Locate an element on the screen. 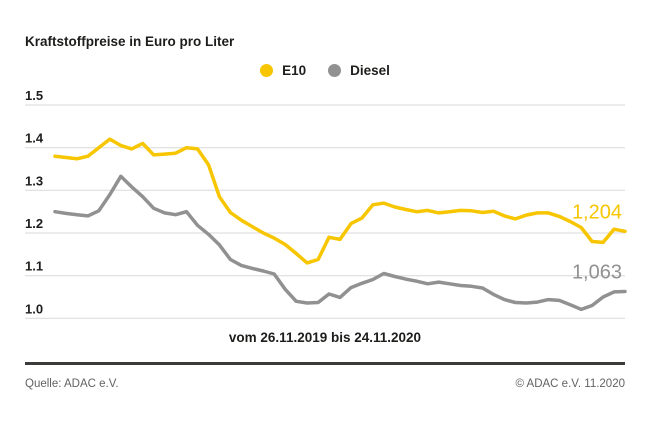 The image size is (650, 432). legend-label-diesel: Diesel is located at coordinates (370, 70).